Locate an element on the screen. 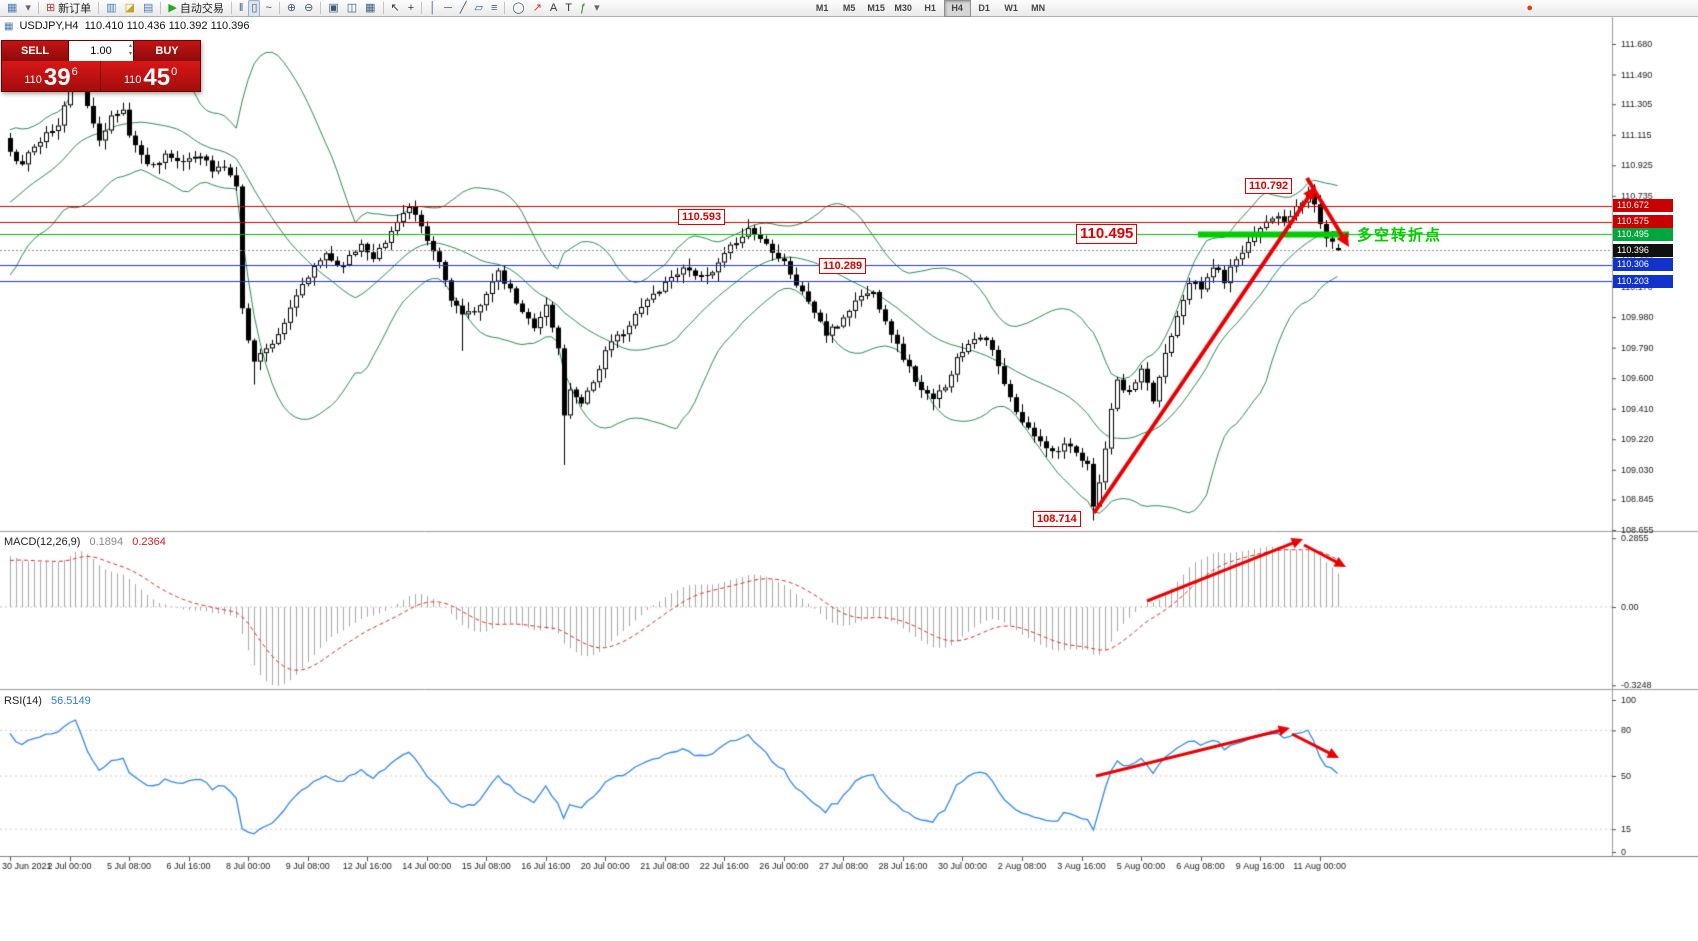  connection-status-icon: ● is located at coordinates (1529, 8).